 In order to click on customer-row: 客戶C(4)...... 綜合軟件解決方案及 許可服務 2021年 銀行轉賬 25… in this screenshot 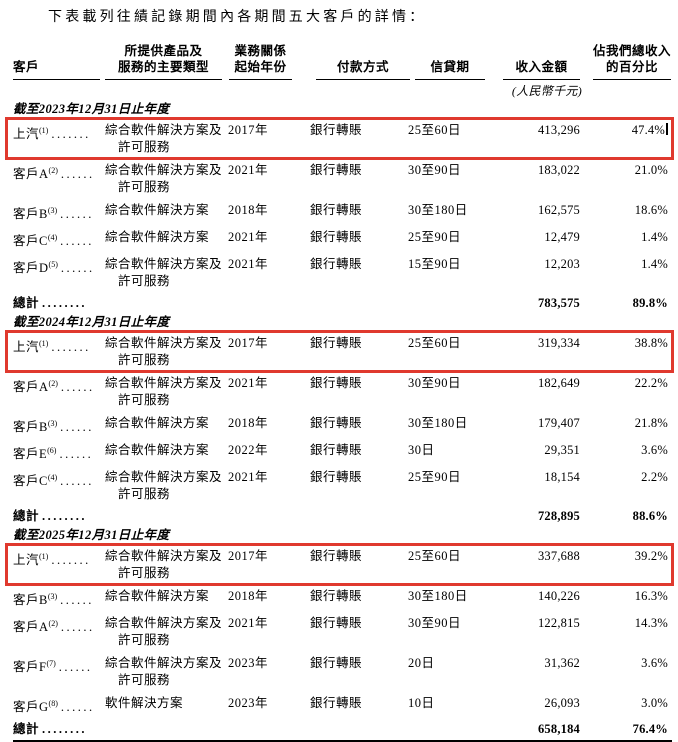, I will do `click(342, 486)`.